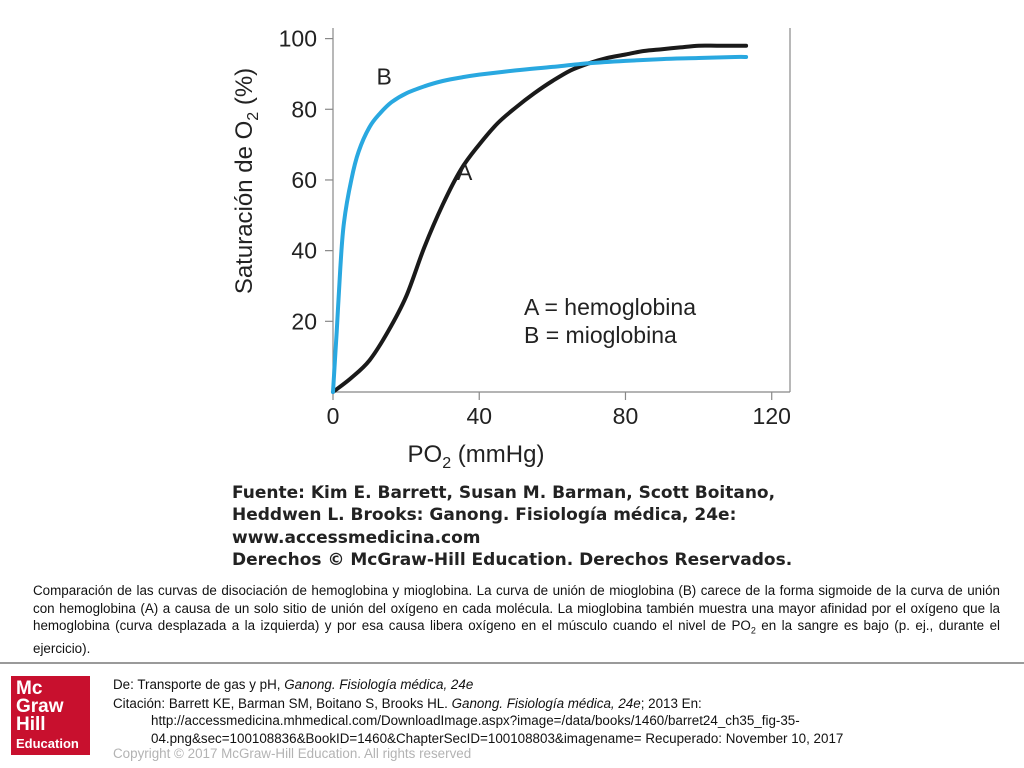  Describe the element at coordinates (29, 688) in the screenshot. I see `logo-line-mc: Mc` at that location.